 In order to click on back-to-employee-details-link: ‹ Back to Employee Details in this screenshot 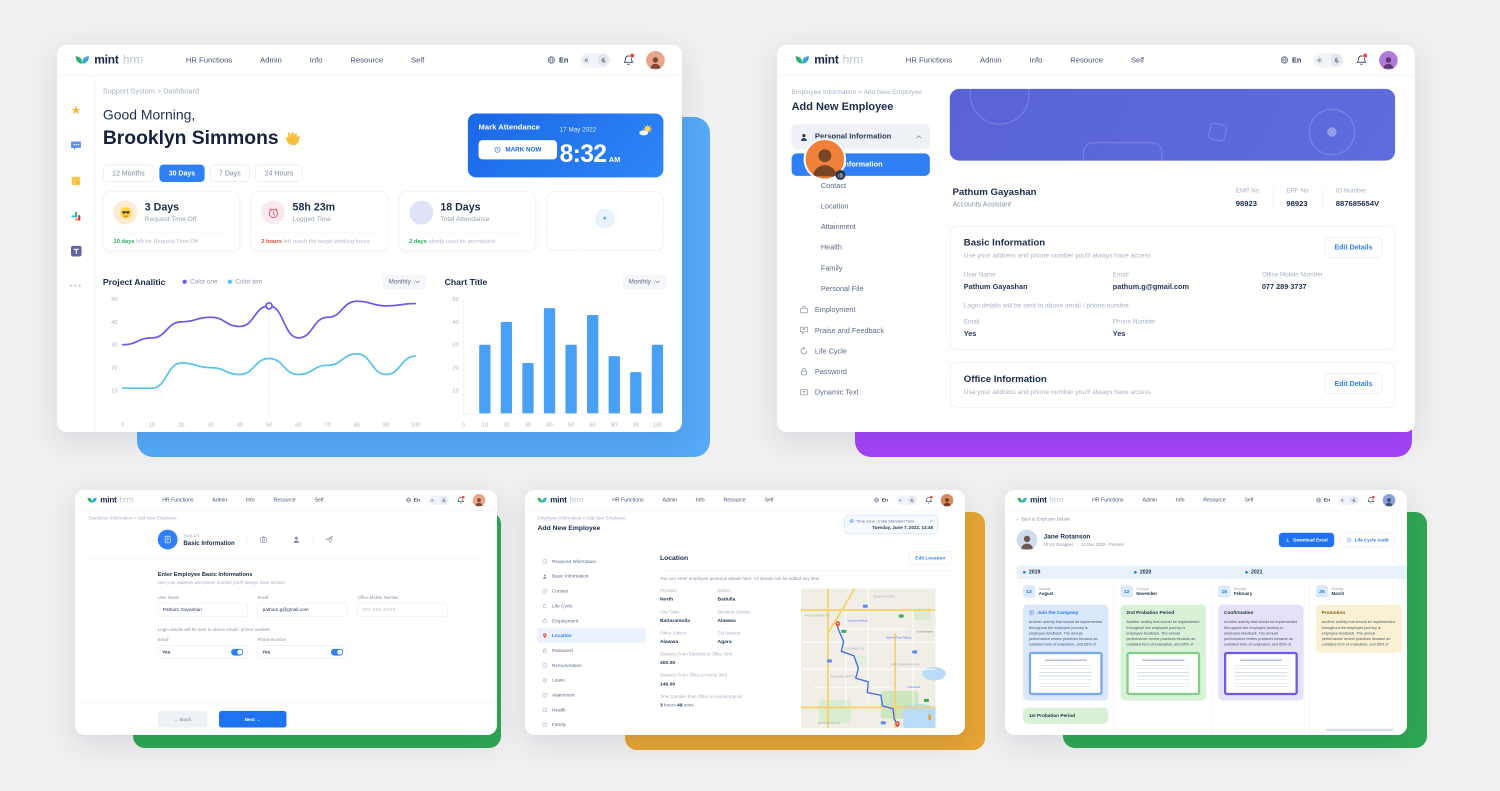, I will do `click(1043, 519)`.